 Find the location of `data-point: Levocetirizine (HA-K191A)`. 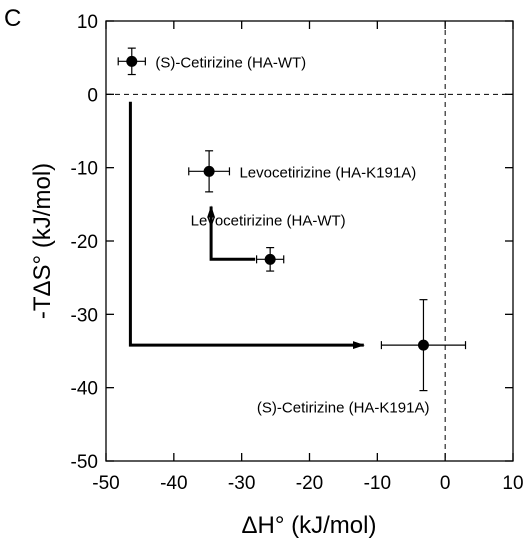

data-point: Levocetirizine (HA-K191A) is located at coordinates (302, 171).